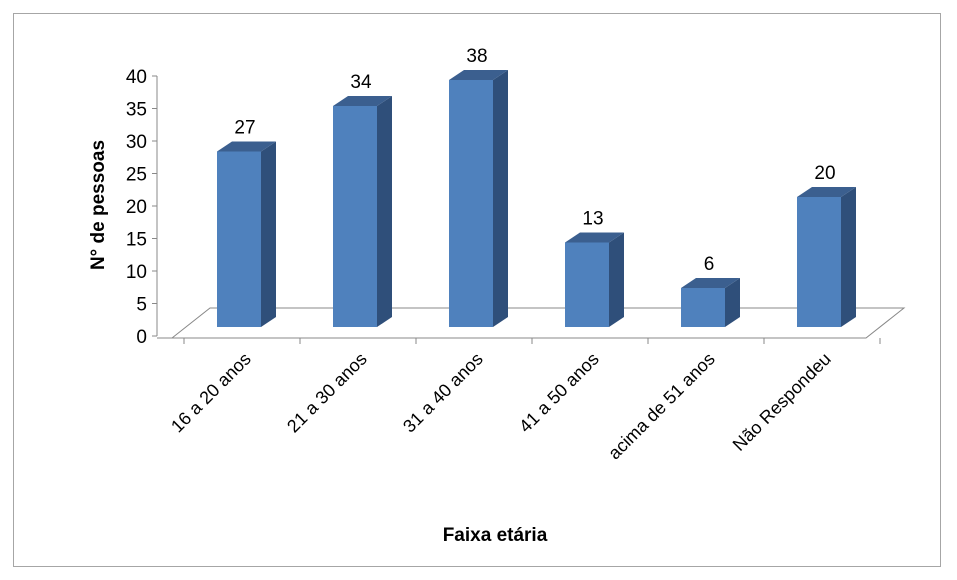 The image size is (957, 580). I want to click on data-label: 13, so click(592, 219).